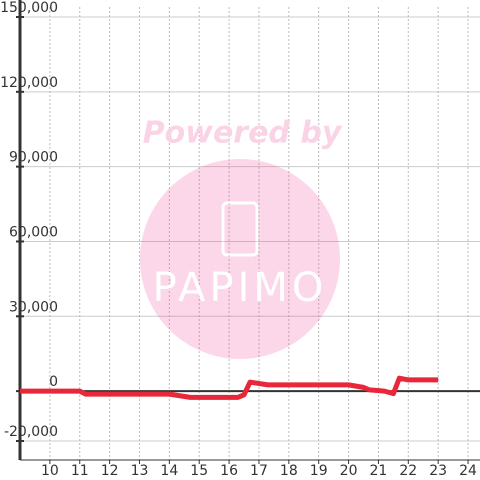 The height and width of the screenshot is (480, 480). Describe the element at coordinates (240, 229) in the screenshot. I see `watermark-phone` at that location.